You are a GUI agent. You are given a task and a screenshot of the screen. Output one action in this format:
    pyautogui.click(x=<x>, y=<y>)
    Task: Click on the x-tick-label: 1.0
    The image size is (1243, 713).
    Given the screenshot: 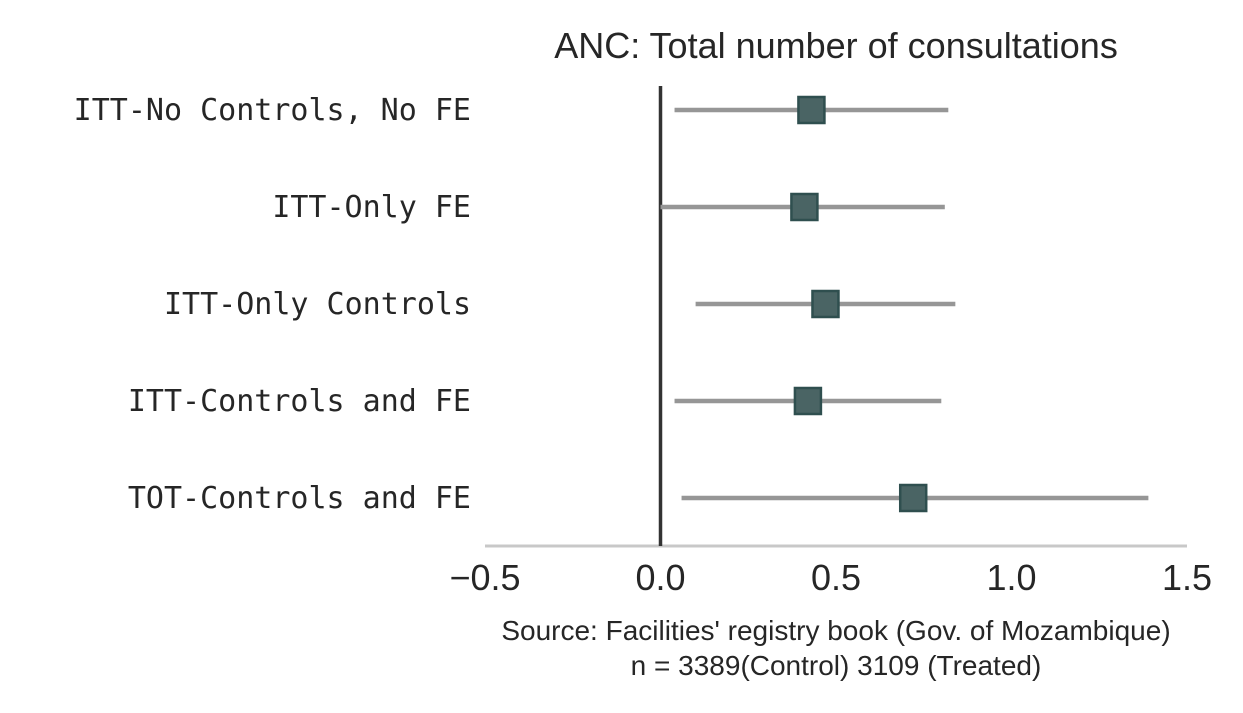 What is the action you would take?
    pyautogui.click(x=1011, y=577)
    